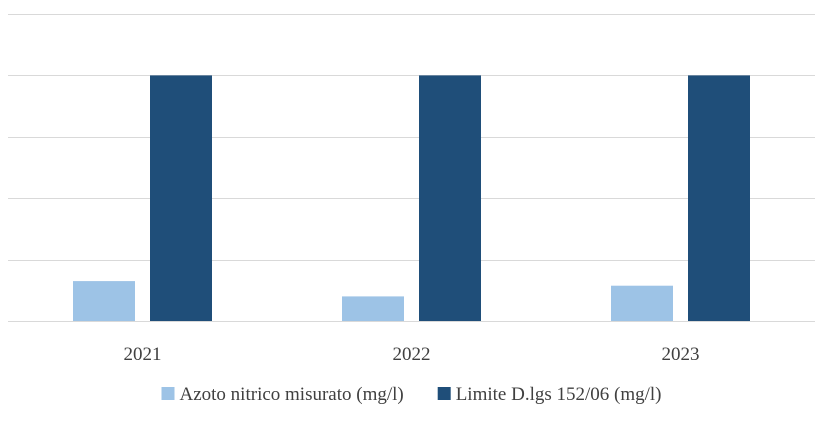 The image size is (823, 421). Describe the element at coordinates (104, 301) in the screenshot. I see `bar-azoto-nitrico-2021` at that location.